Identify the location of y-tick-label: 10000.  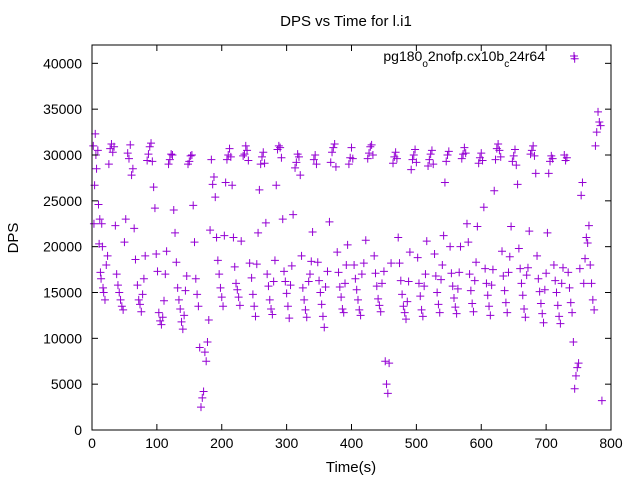
(62, 338).